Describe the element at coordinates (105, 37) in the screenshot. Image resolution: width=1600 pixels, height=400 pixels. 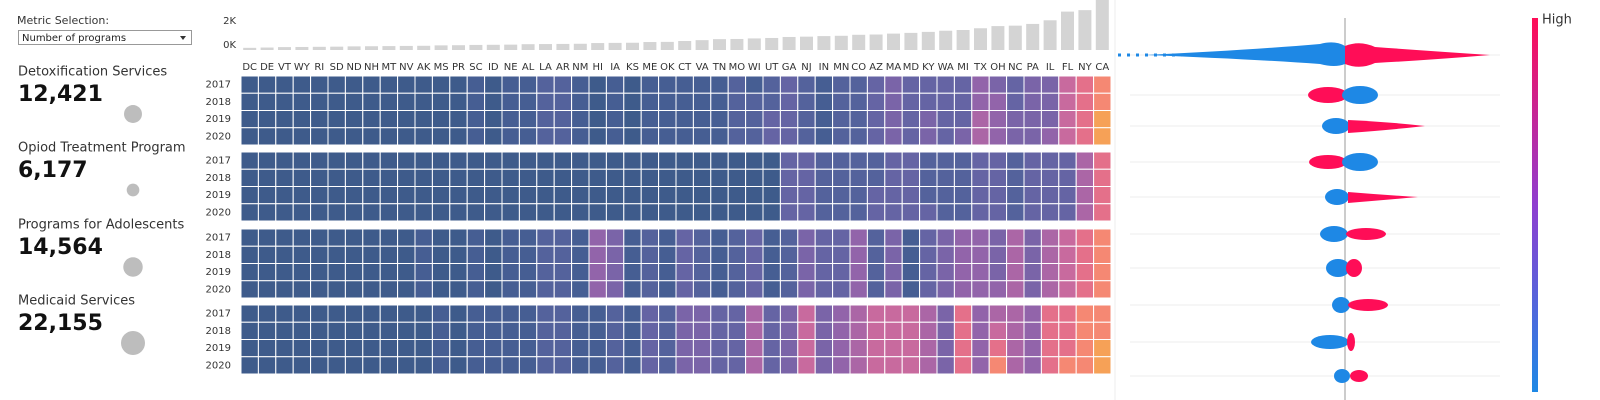
I see `metric-select: Number of programs` at that location.